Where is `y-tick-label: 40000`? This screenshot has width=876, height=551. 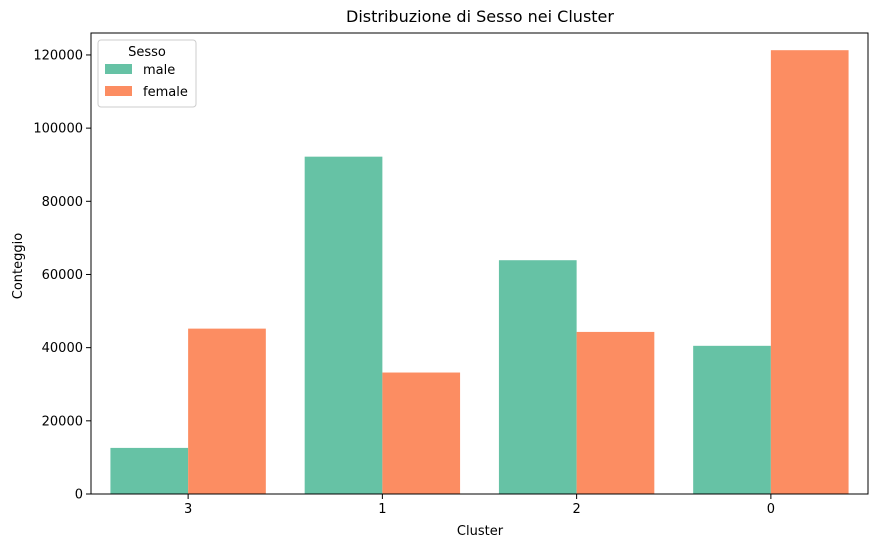
y-tick-label: 40000 is located at coordinates (62, 348).